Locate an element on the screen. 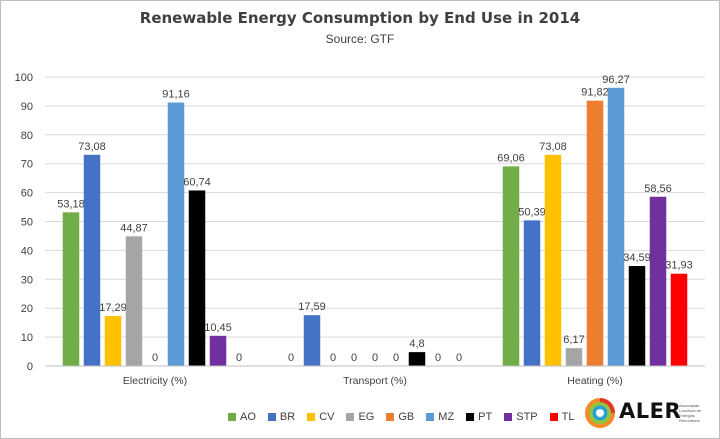 The image size is (720, 439). y-tick-label: 80 is located at coordinates (27, 136).